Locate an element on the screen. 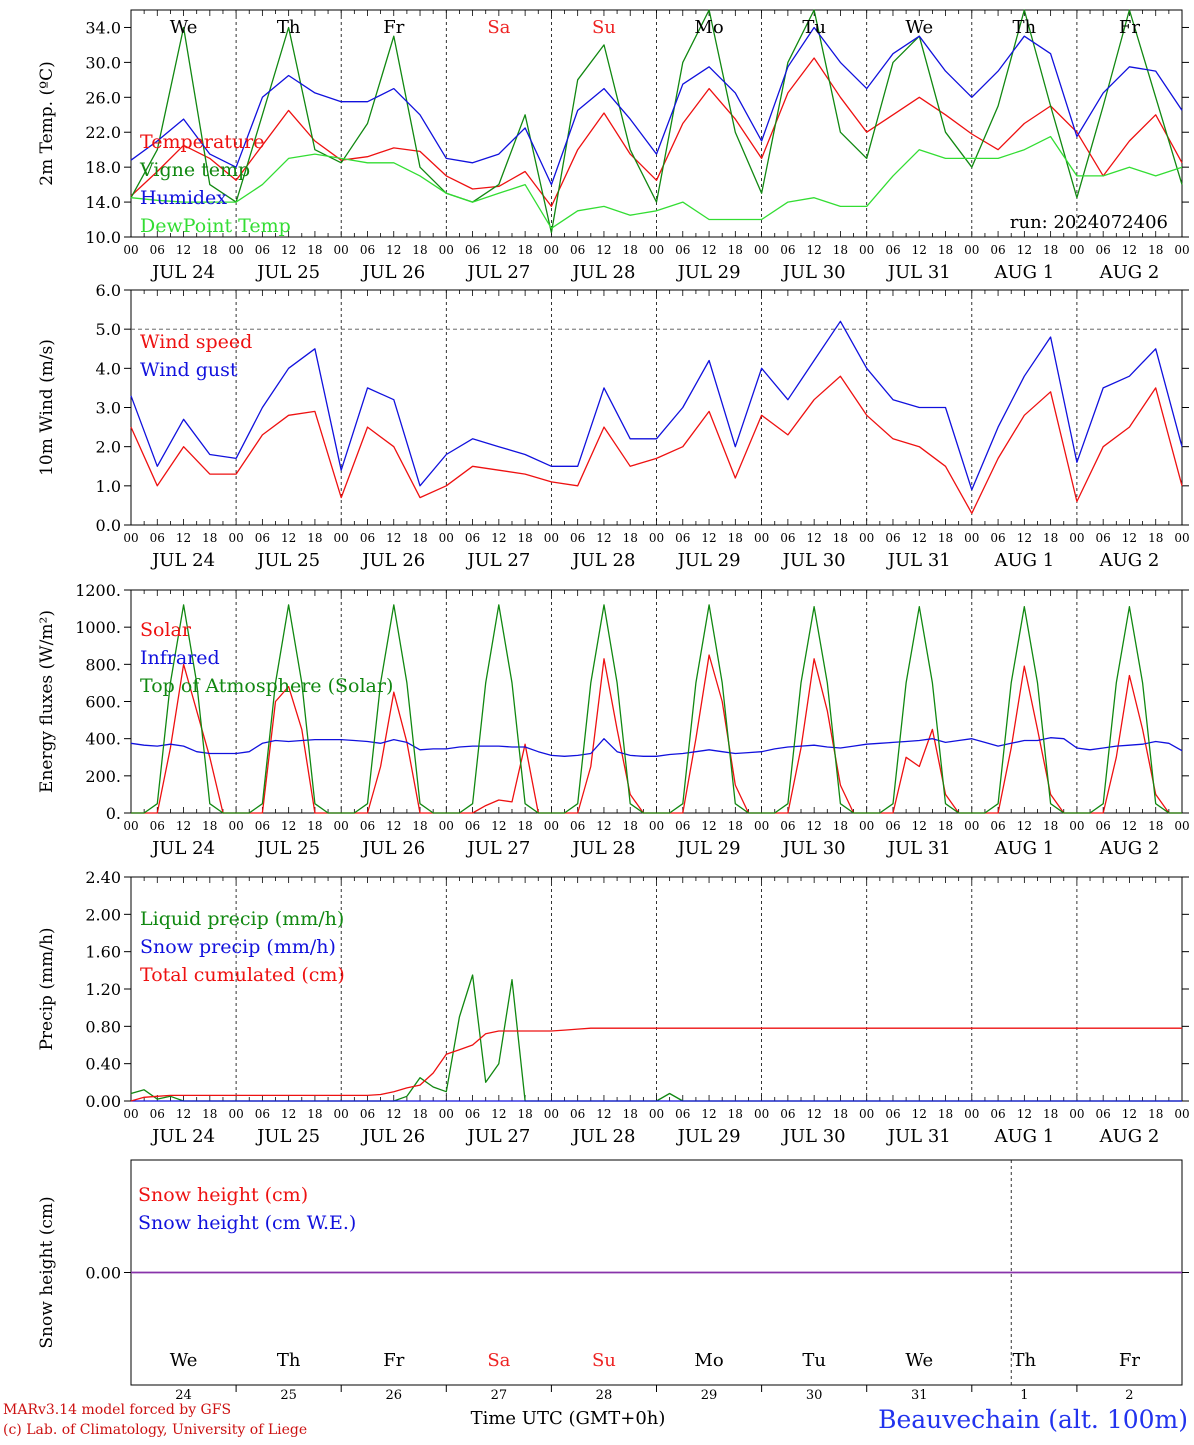 Image resolution: width=1194 pixels, height=1445 pixels. y-tick-label: 0.40 is located at coordinates (103, 1064).